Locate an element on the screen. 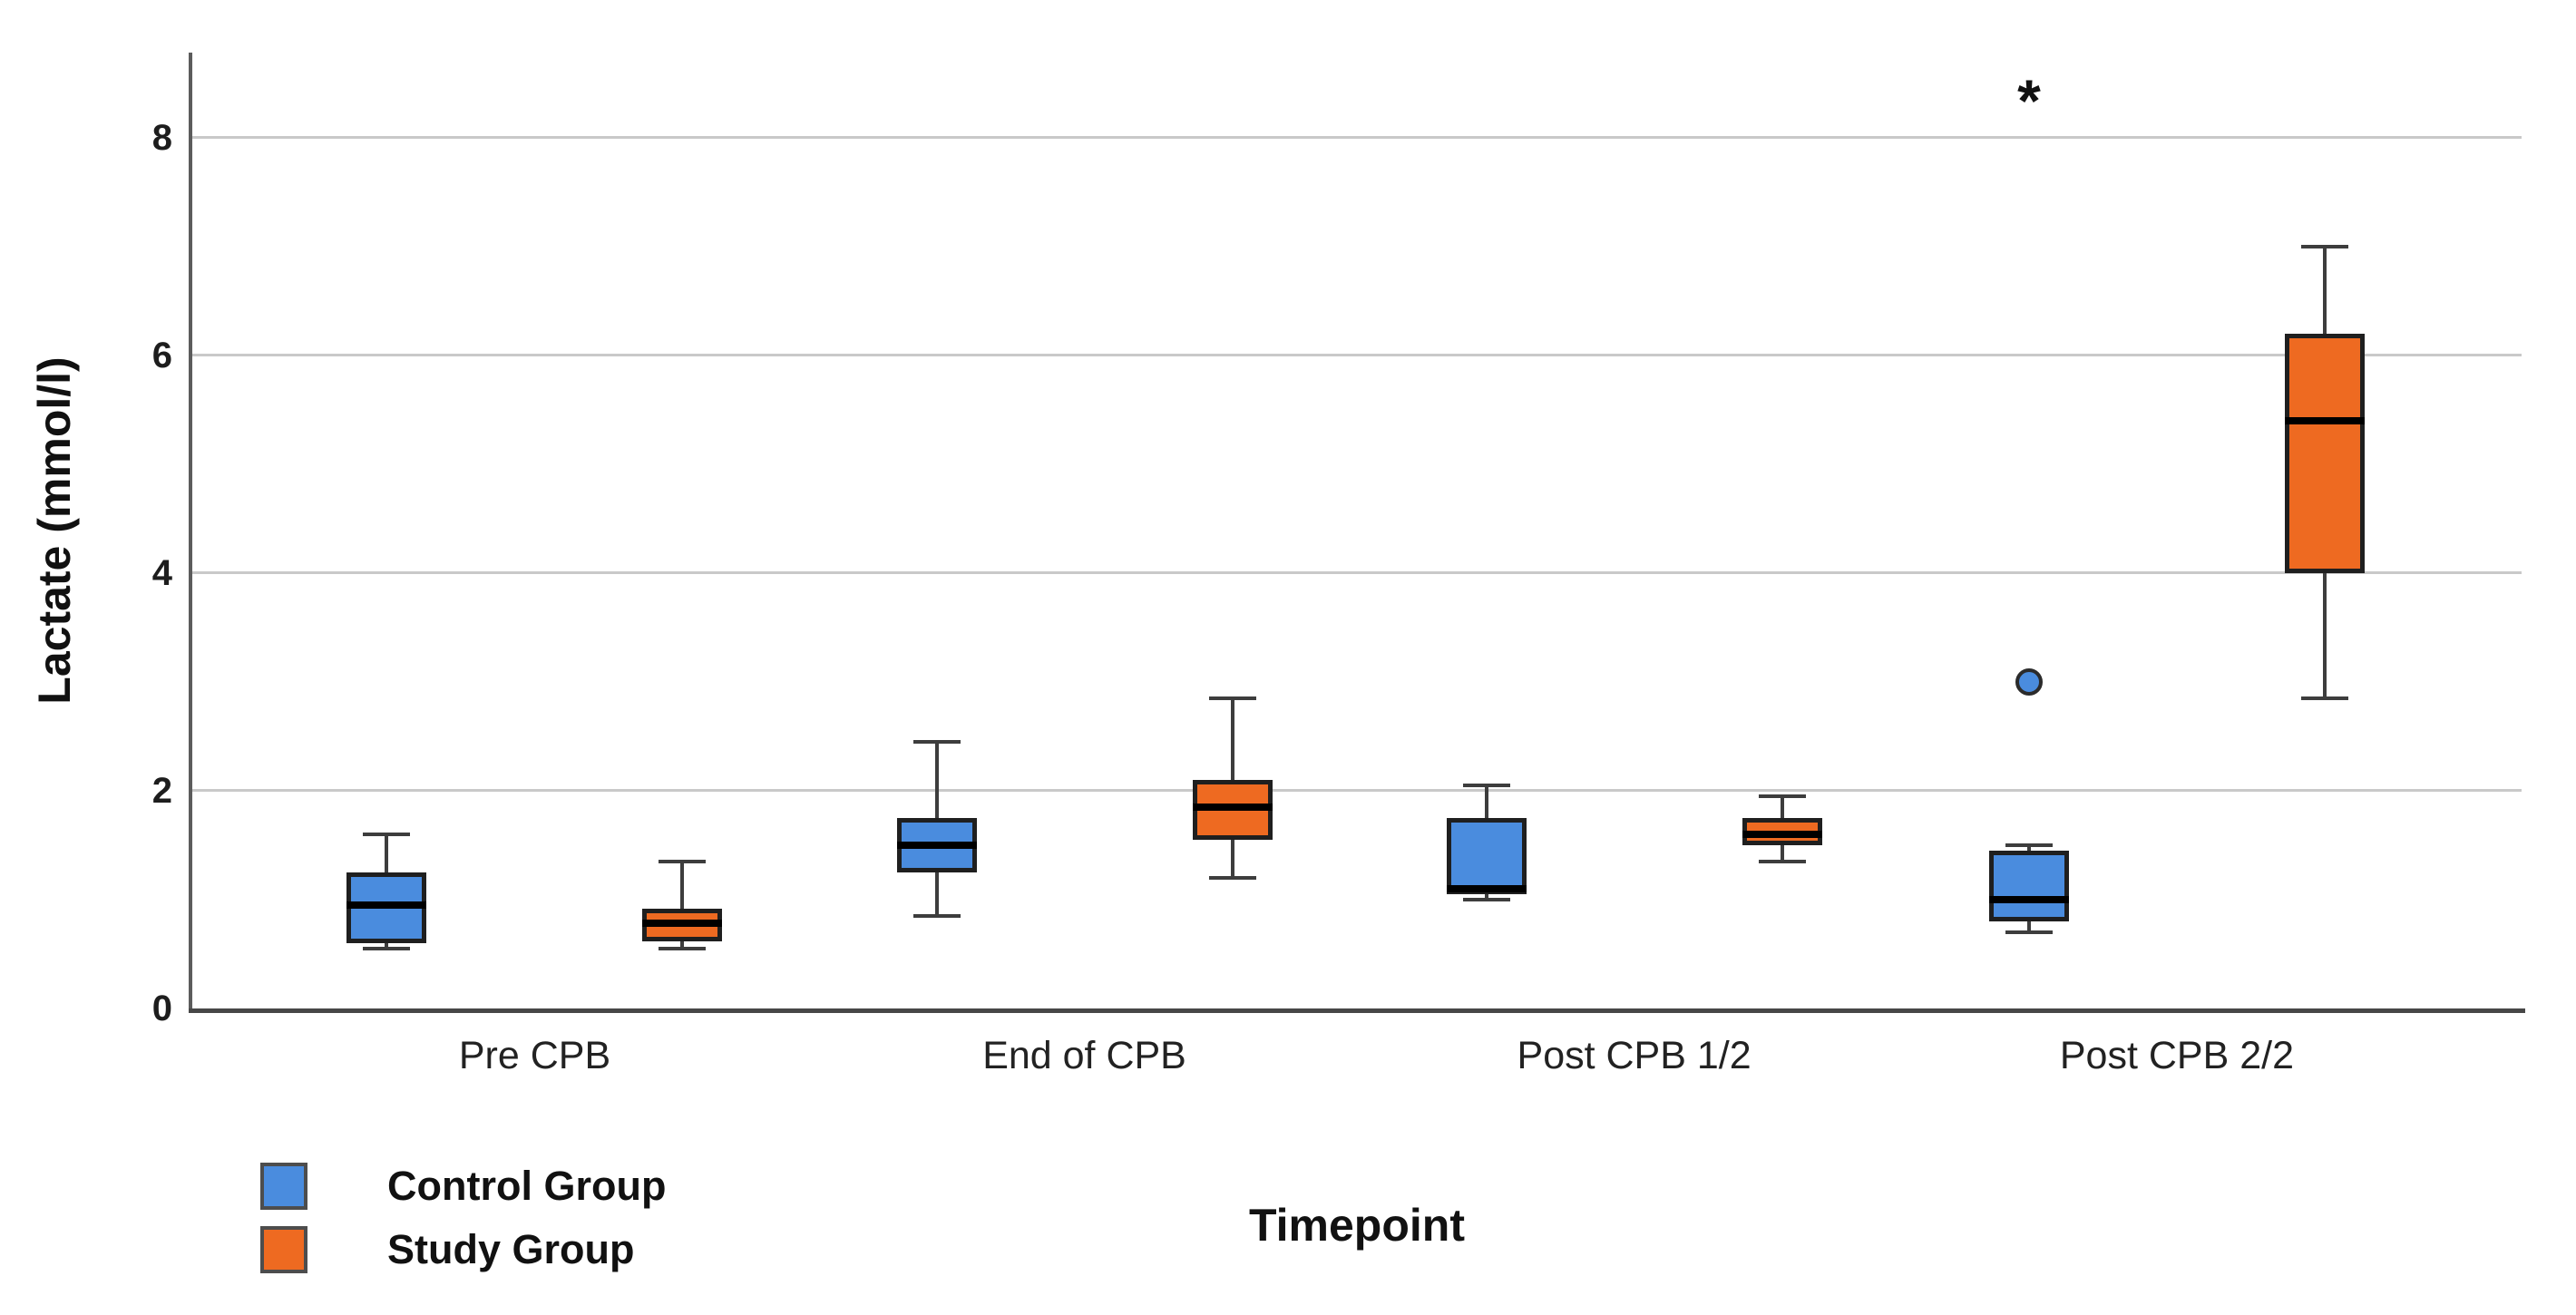 This screenshot has width=2576, height=1315. x-tick-label-pre-cpb: Pre CPB is located at coordinates (534, 1055).